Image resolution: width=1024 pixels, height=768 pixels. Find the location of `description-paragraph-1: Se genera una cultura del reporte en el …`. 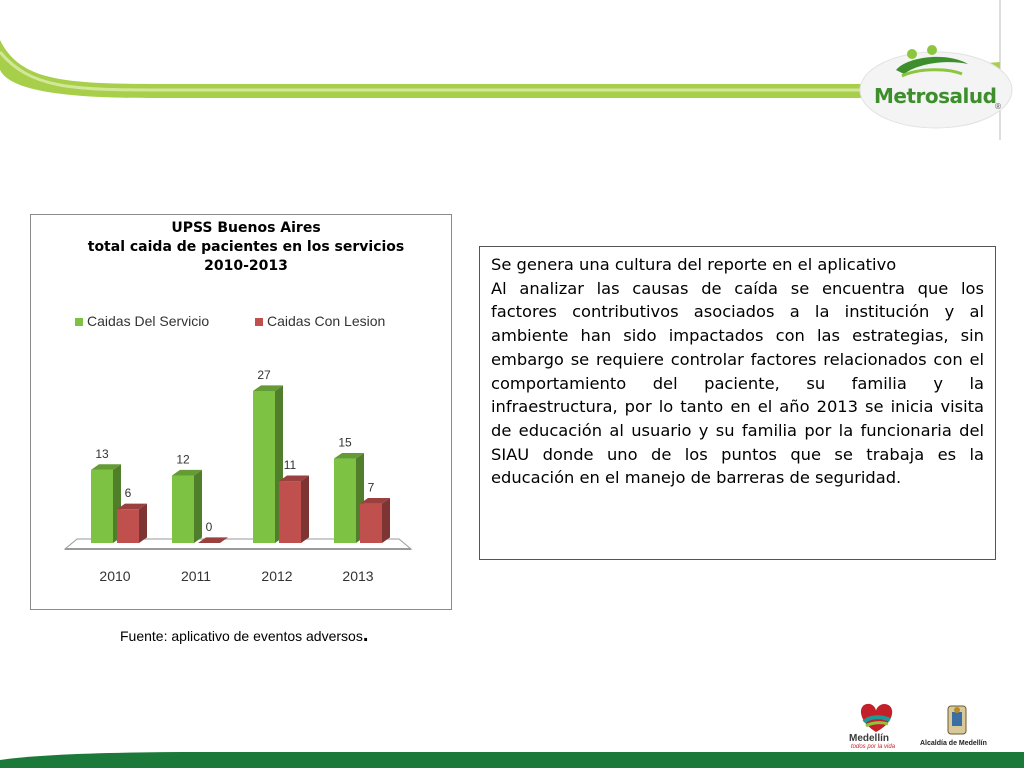

description-paragraph-1: Se genera una cultura del reporte en el … is located at coordinates (694, 264).